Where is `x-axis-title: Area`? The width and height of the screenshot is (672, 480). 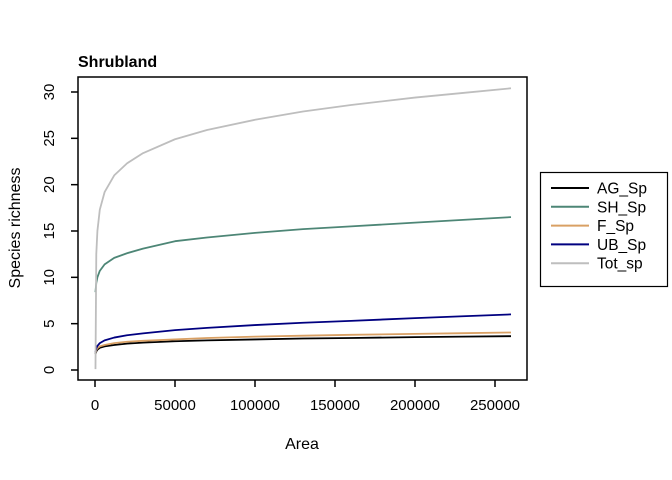 x-axis-title: Area is located at coordinates (302, 444).